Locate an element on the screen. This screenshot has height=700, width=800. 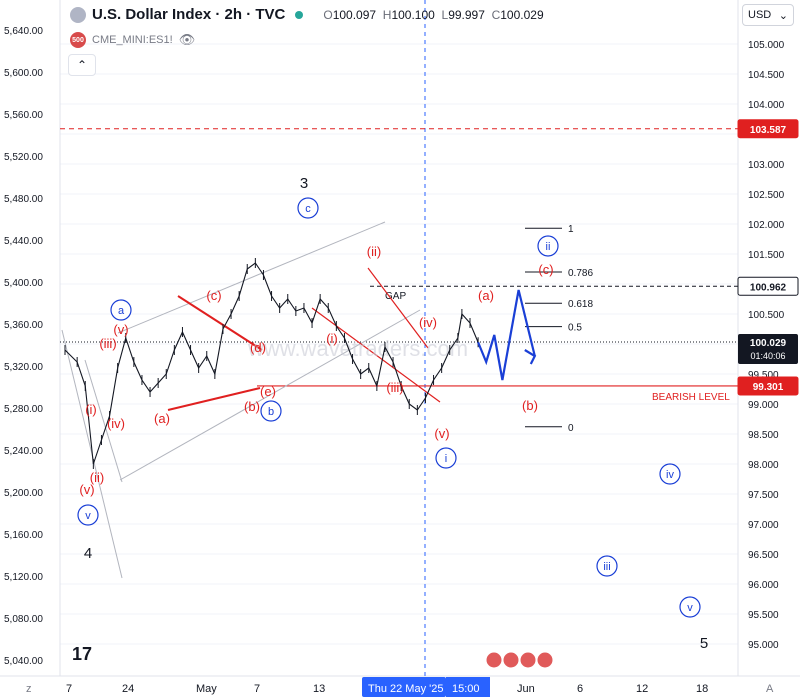
currency-select: USD ⌄ is located at coordinates (768, 15).